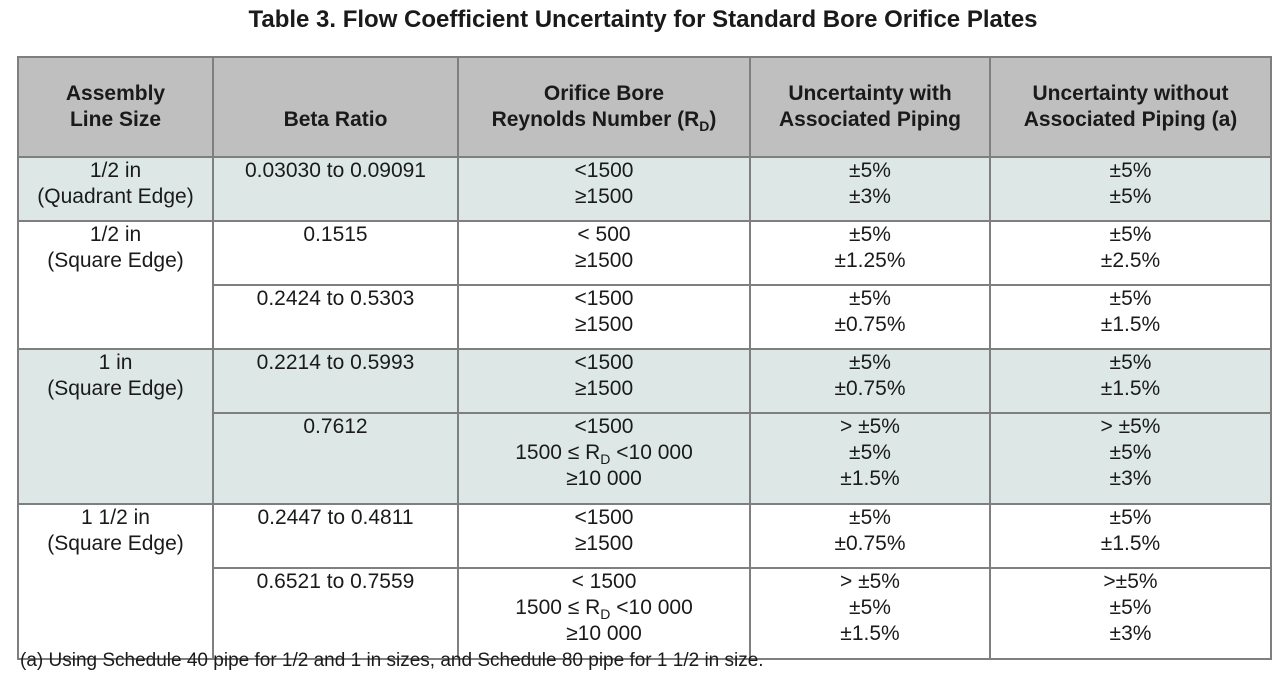 Image resolution: width=1286 pixels, height=679 pixels. What do you see at coordinates (335, 458) in the screenshot?
I see `beta-ratio-cell: 0.7612` at bounding box center [335, 458].